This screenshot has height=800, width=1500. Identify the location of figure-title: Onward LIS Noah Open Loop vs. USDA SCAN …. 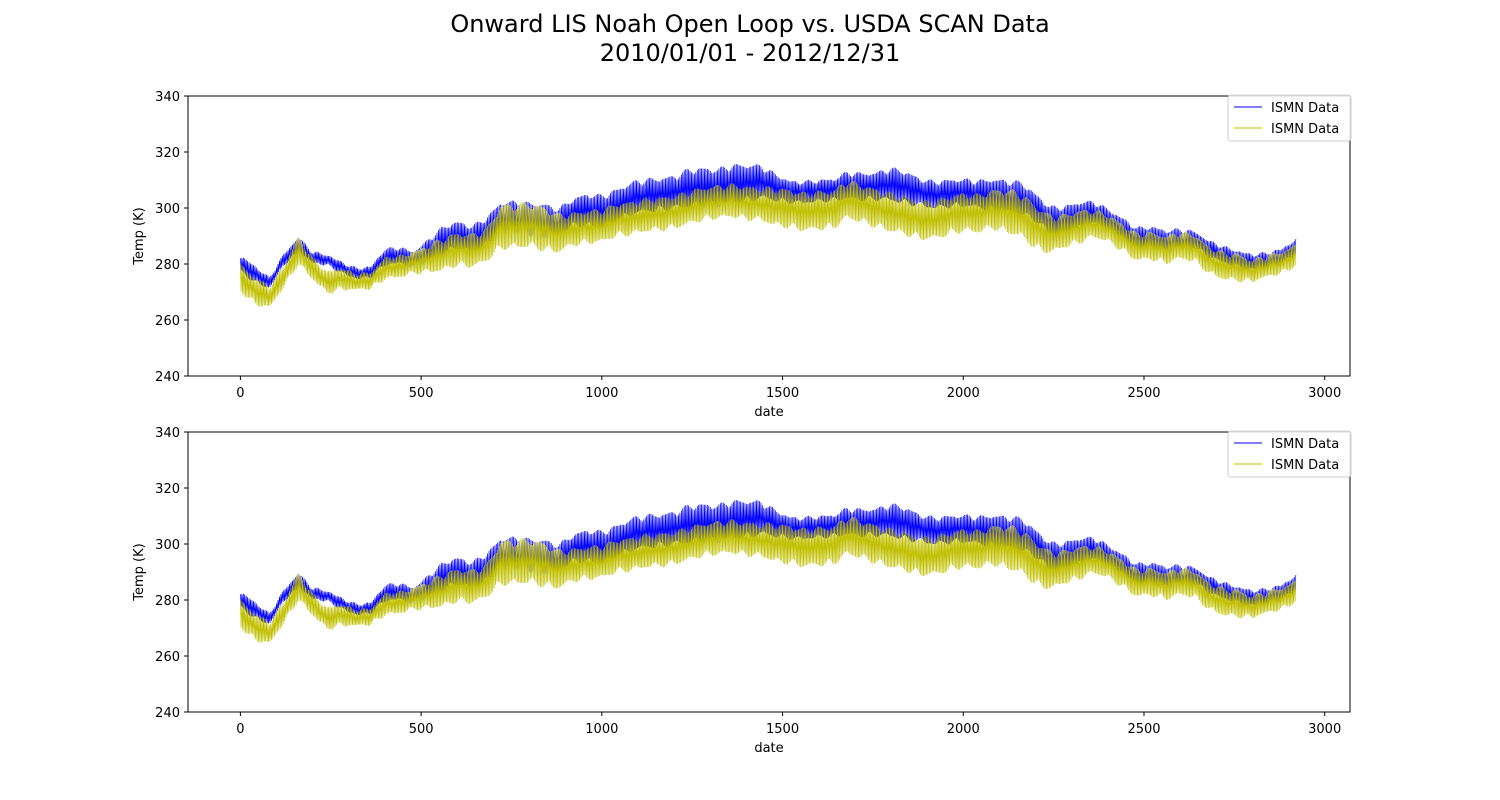
(750, 39).